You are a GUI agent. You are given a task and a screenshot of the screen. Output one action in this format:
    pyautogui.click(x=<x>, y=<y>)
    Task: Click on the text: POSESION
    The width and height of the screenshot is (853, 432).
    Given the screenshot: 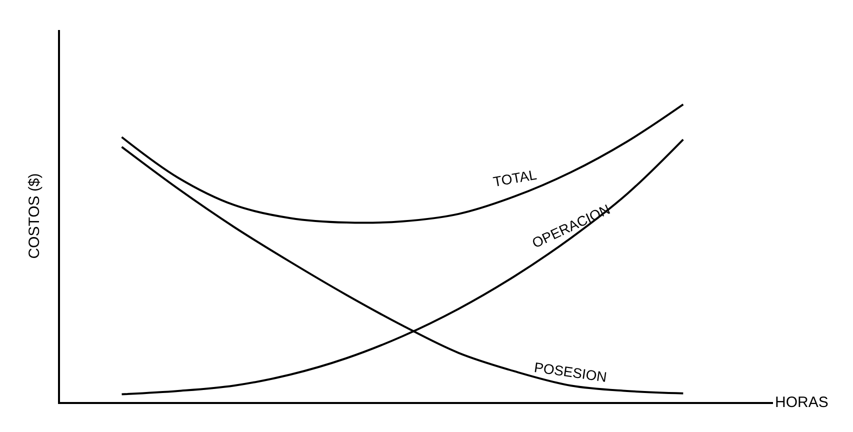 What is the action you would take?
    pyautogui.click(x=570, y=371)
    